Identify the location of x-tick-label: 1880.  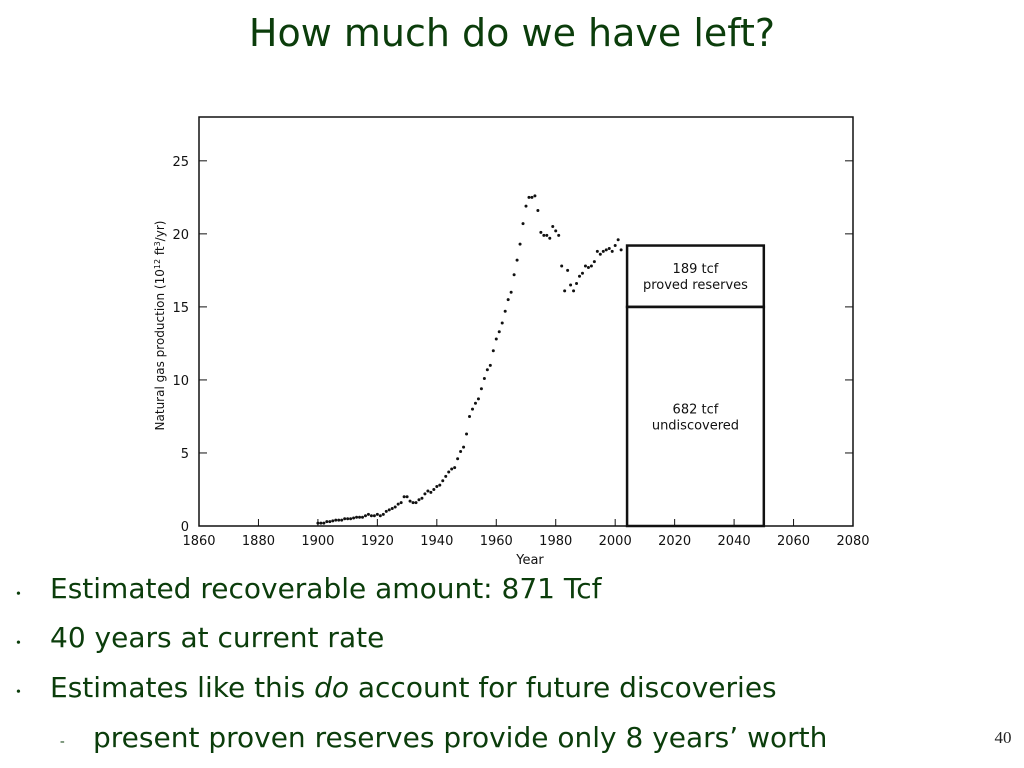
(258, 541).